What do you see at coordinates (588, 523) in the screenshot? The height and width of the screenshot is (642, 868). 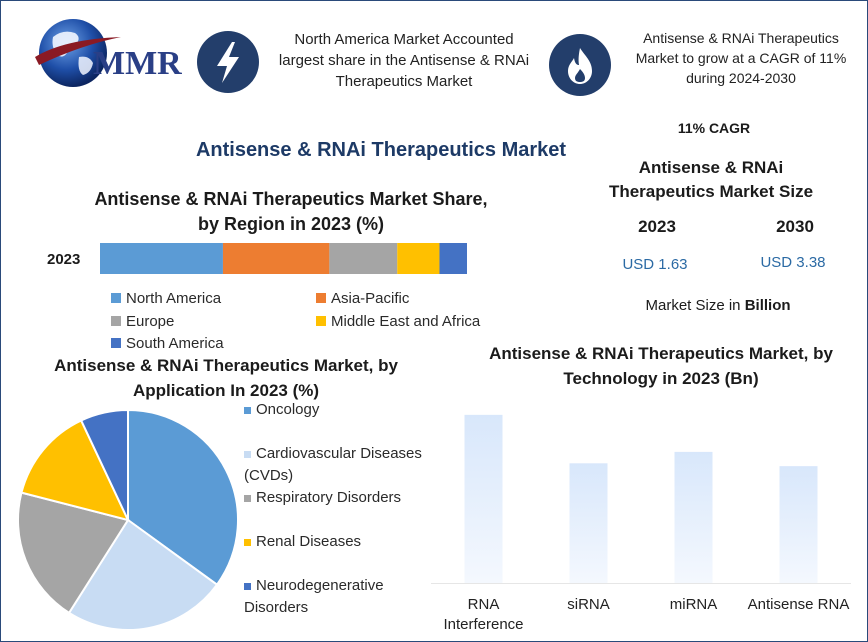 I see `technology-bar-sirna` at bounding box center [588, 523].